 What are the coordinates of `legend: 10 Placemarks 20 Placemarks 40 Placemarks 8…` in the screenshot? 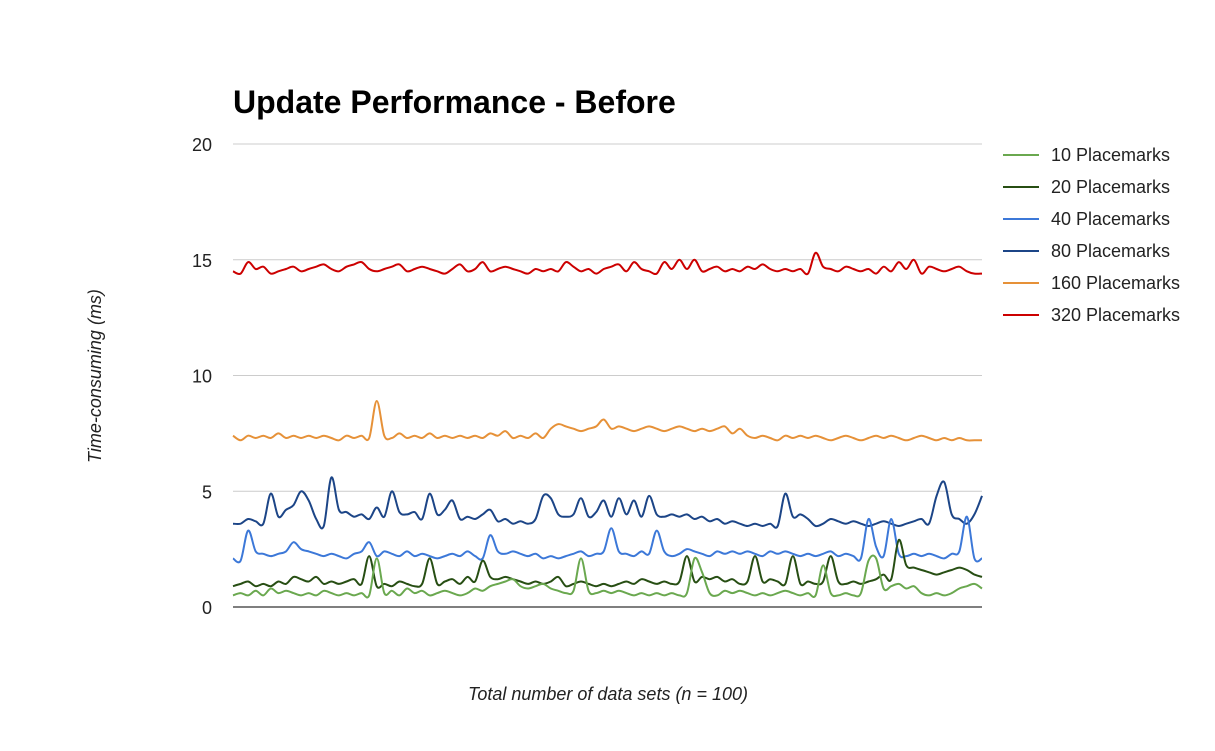 It's located at (1091, 235).